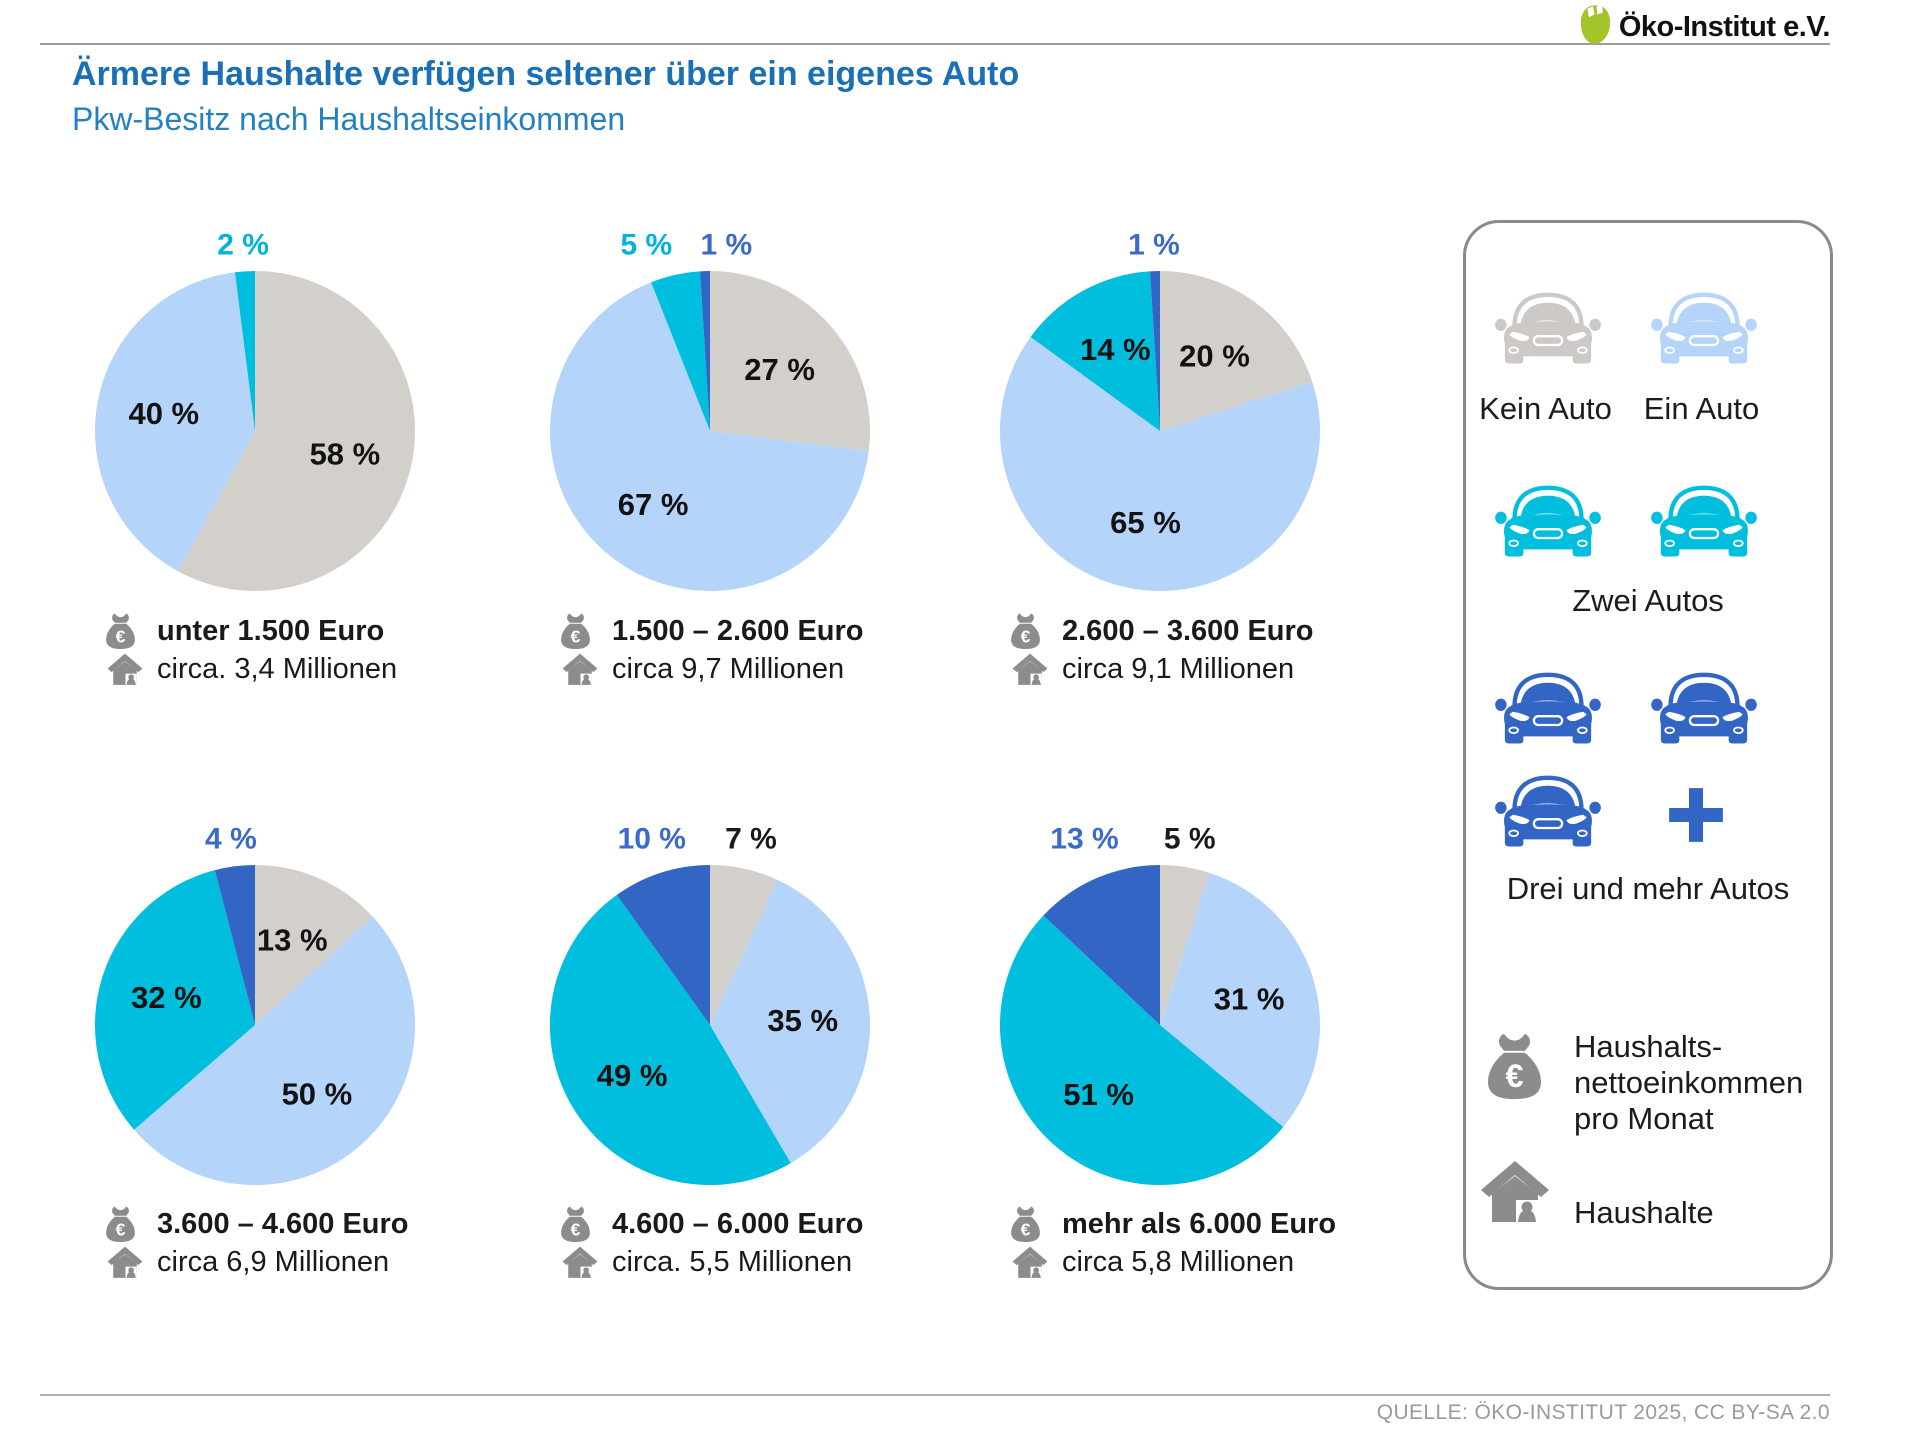 The width and height of the screenshot is (1920, 1436). Describe the element at coordinates (317, 1094) in the screenshot. I see `pie-slice-label: 50 %` at that location.